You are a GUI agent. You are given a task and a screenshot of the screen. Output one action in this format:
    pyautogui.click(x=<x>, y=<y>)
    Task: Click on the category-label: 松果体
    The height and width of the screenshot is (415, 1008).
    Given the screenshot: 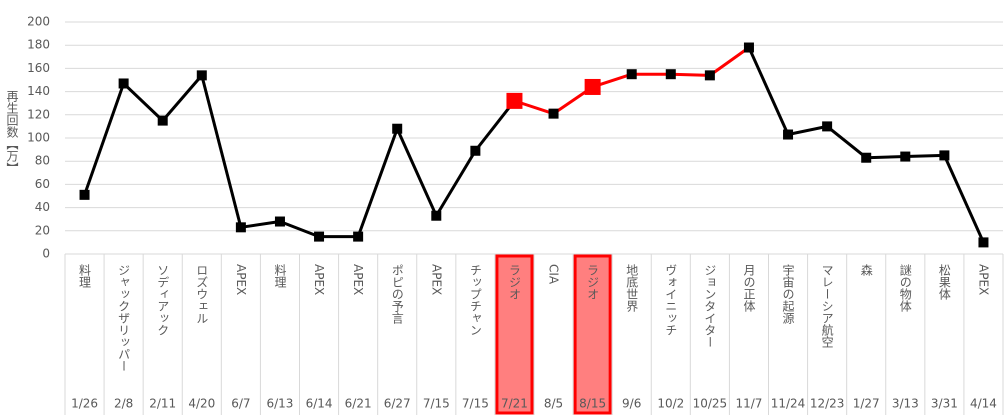 What is the action you would take?
    pyautogui.click(x=944, y=282)
    